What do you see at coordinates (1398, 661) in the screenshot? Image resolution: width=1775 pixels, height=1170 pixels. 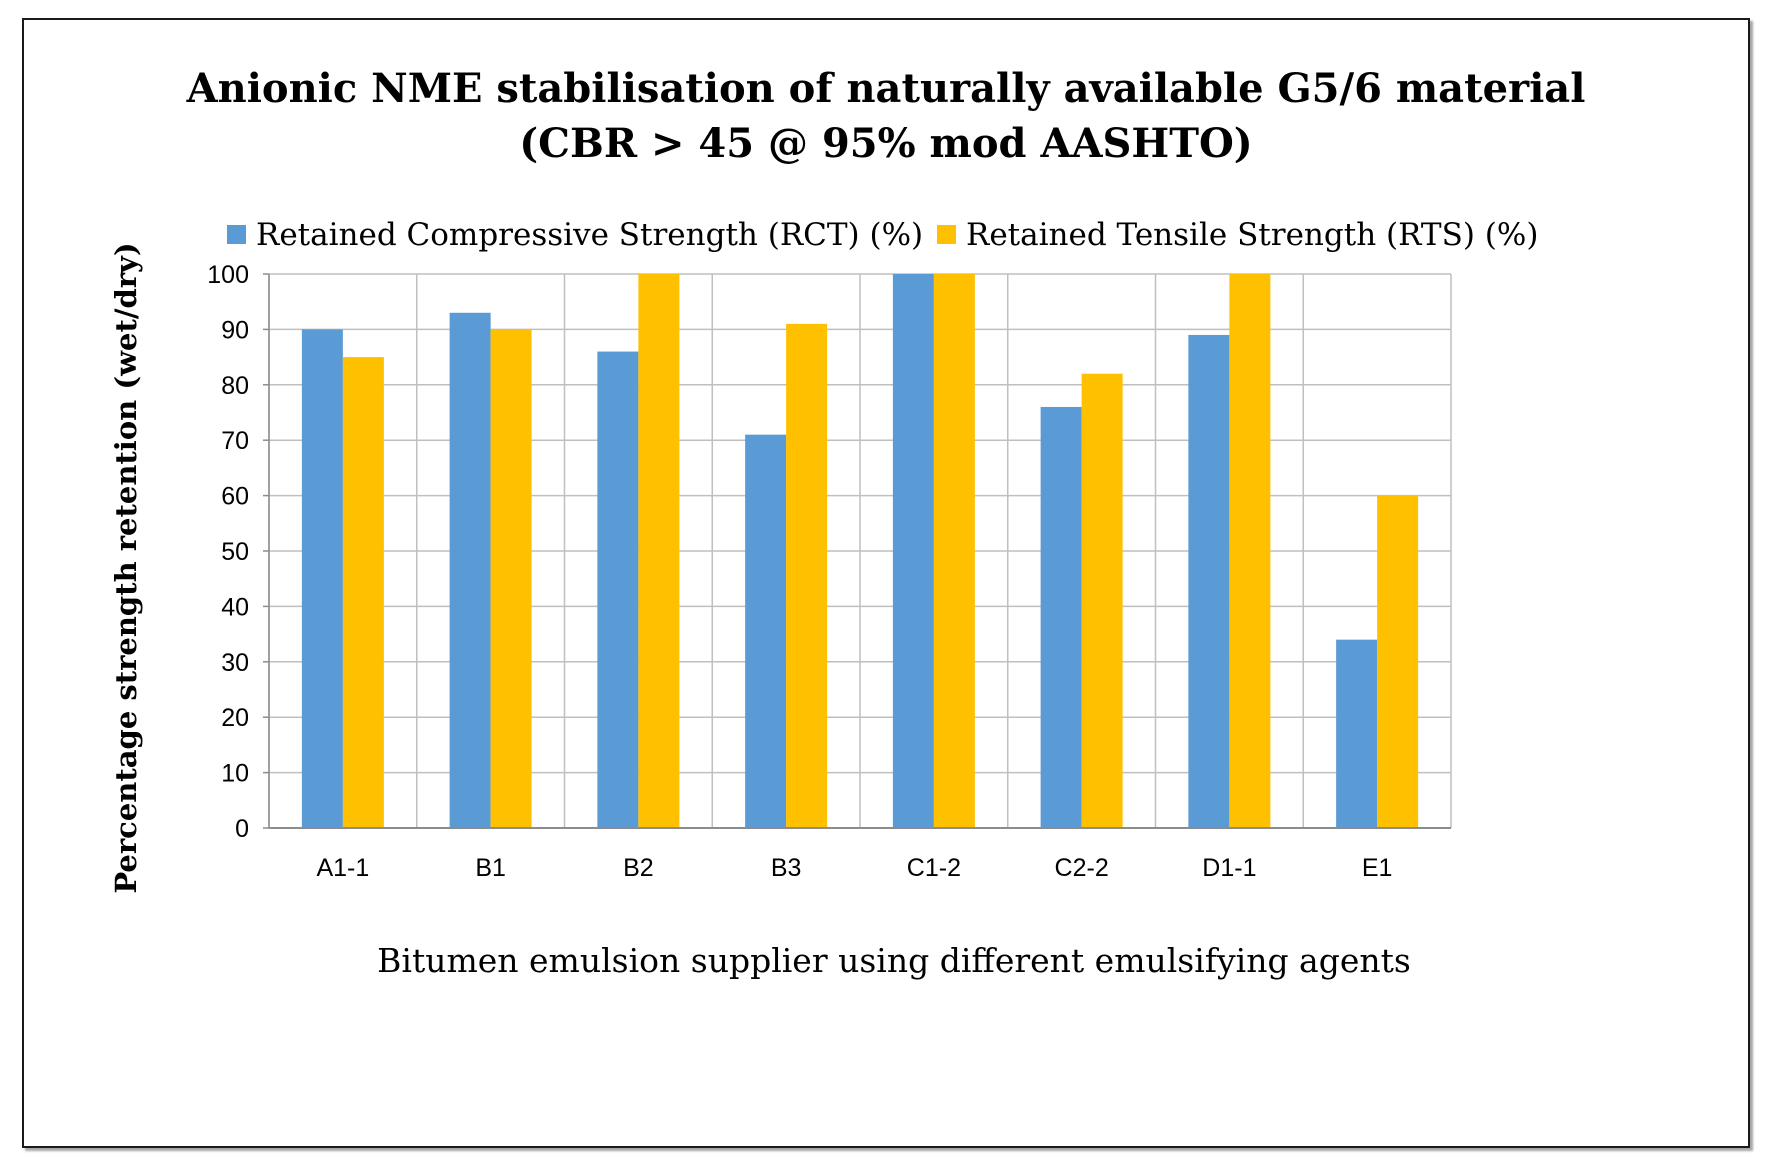 I see `bar-rts-e1` at bounding box center [1398, 661].